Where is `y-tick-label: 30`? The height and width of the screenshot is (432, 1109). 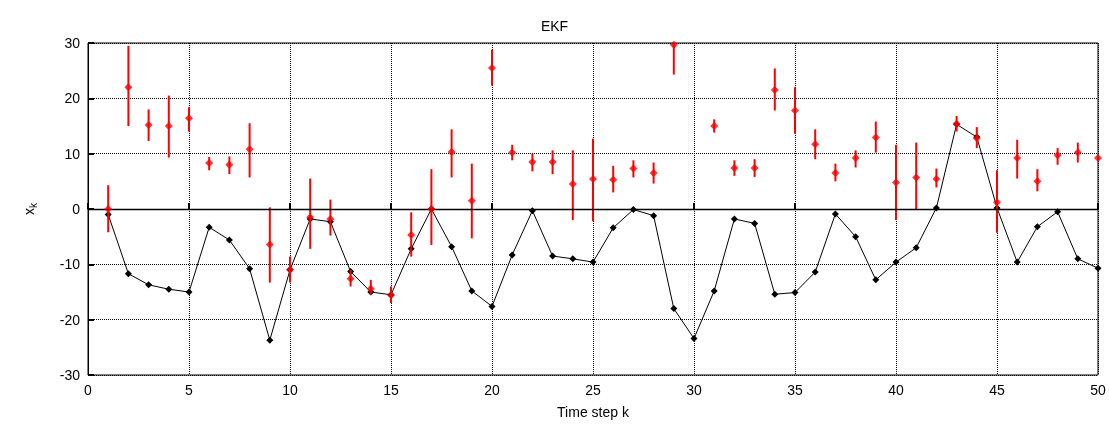
y-tick-label: 30 is located at coordinates (72, 43).